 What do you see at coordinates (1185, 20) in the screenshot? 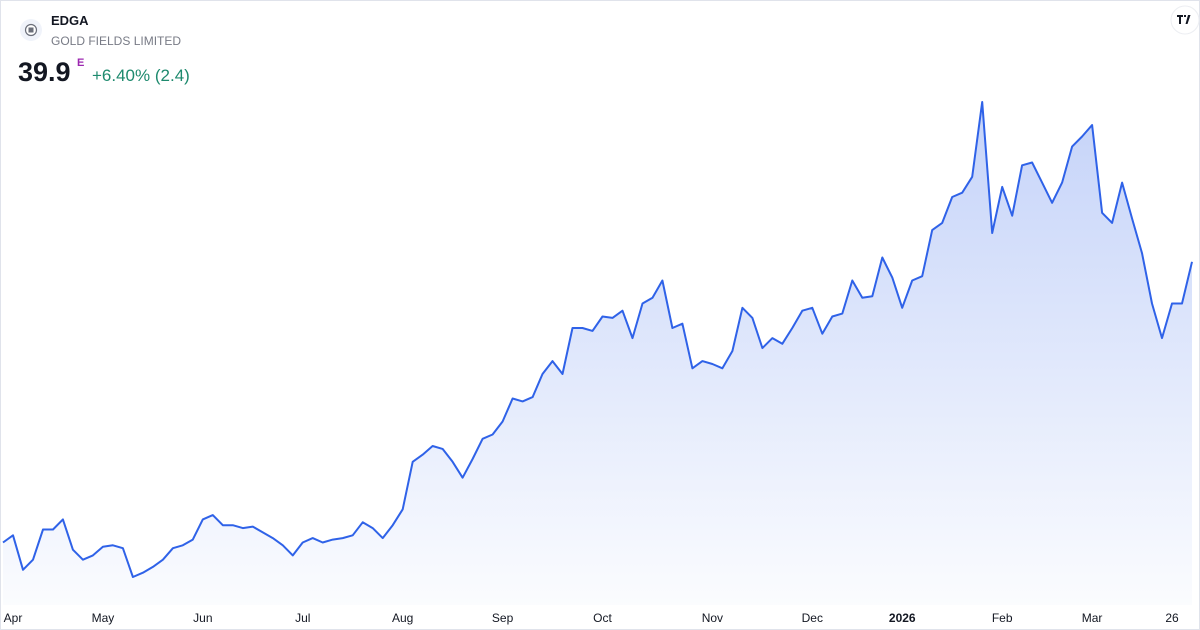
I see `brand-logo` at bounding box center [1185, 20].